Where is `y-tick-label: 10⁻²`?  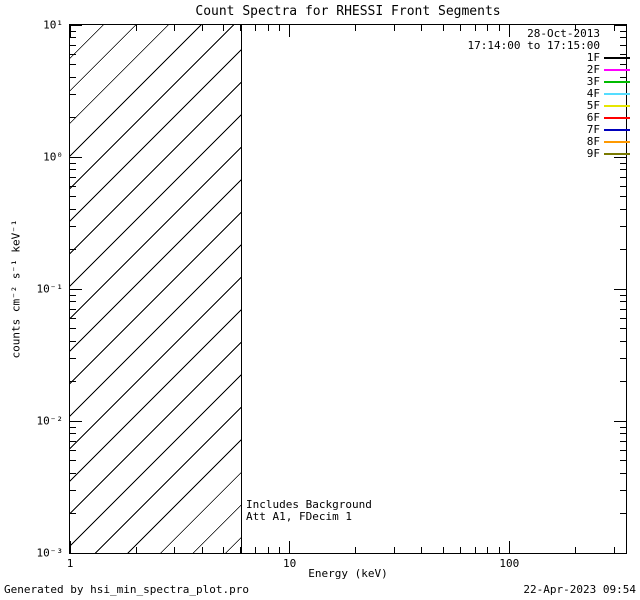 y-tick-label: 10⁻² is located at coordinates (50, 421).